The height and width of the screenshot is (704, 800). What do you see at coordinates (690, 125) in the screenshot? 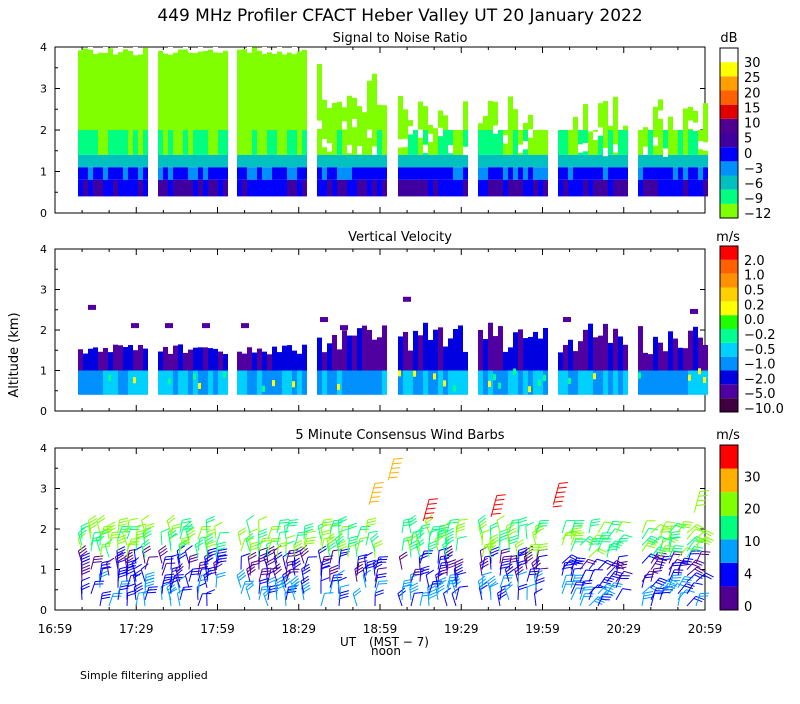
I see `snr-gap` at bounding box center [690, 125].